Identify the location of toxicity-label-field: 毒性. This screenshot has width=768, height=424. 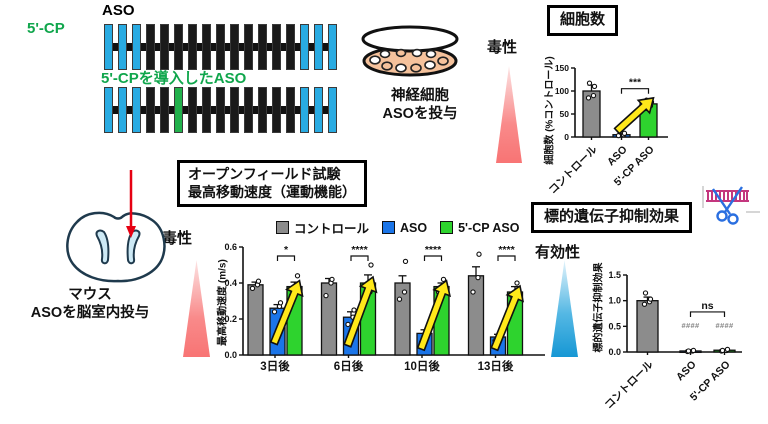
(177, 238).